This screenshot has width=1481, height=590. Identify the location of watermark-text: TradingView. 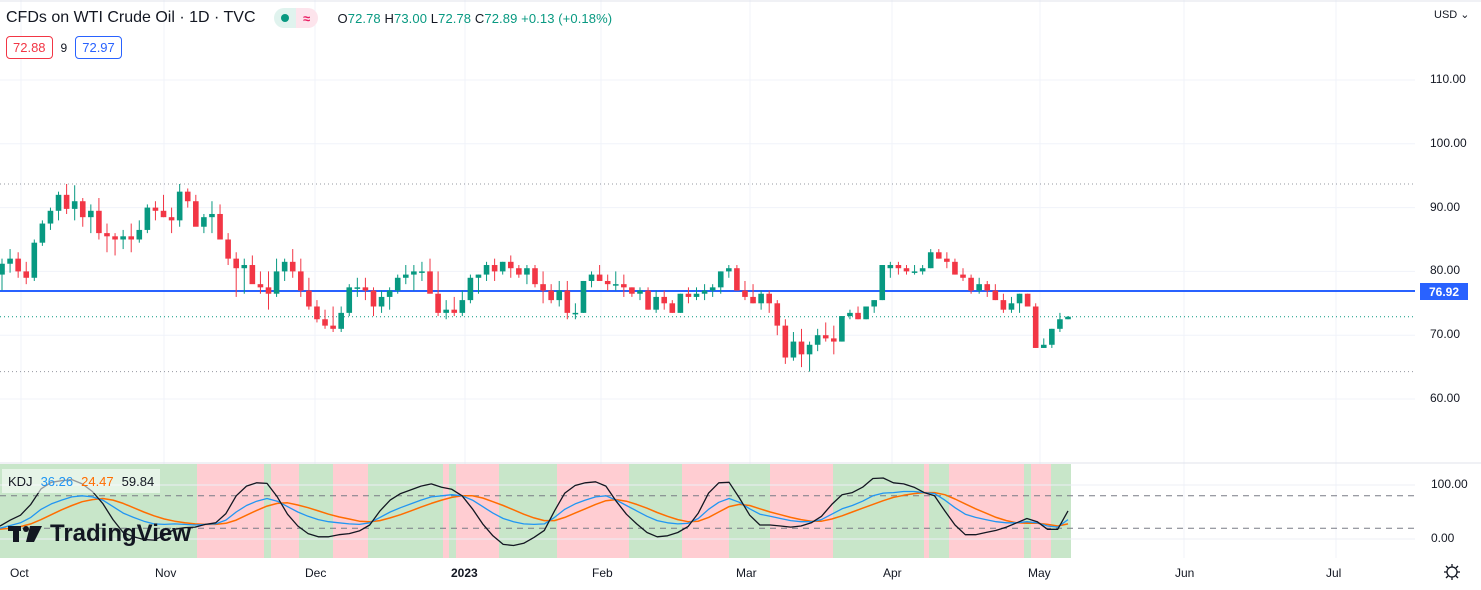
(120, 533).